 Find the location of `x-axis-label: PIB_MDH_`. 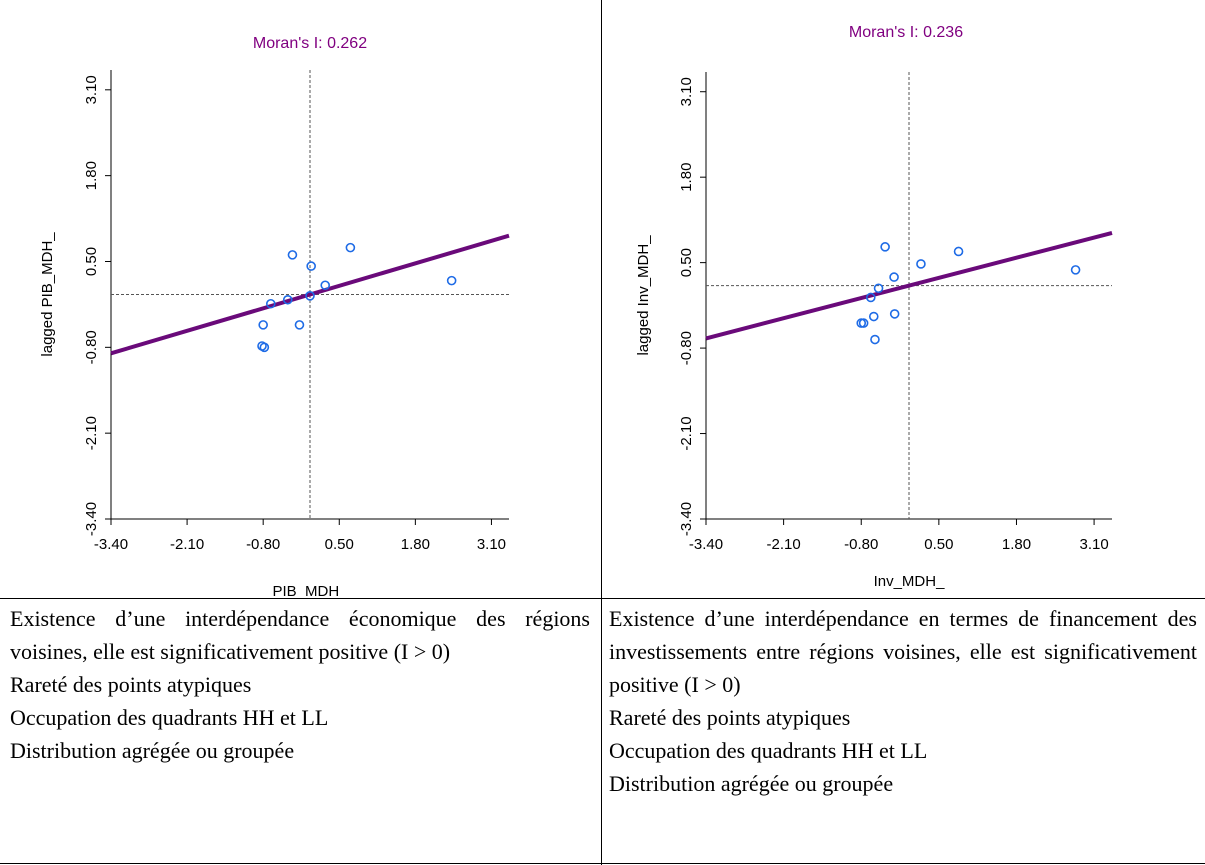

x-axis-label: PIB_MDH_ is located at coordinates (310, 590).